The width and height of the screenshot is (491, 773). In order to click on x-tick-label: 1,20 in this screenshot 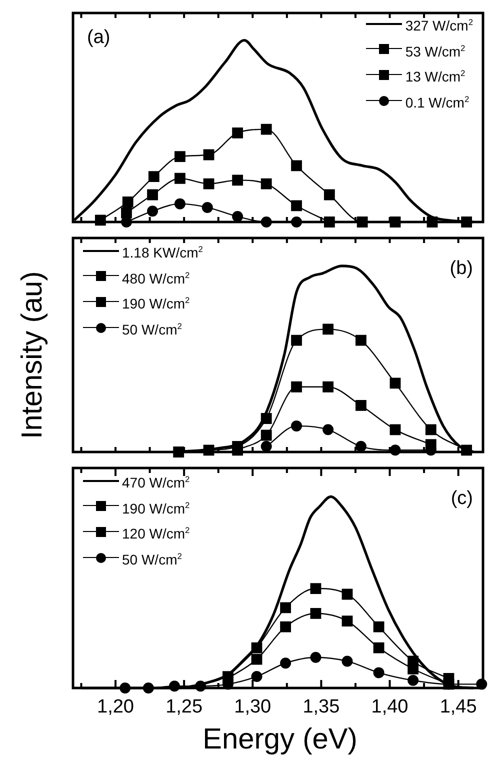, I will do `click(115, 707)`.